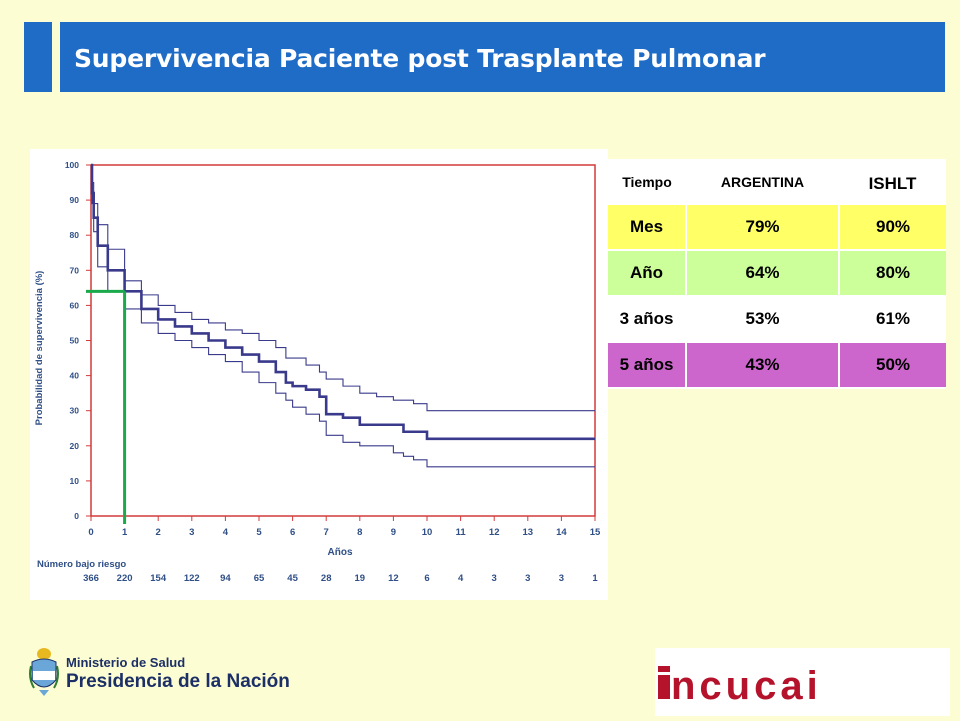 The width and height of the screenshot is (960, 721). Describe the element at coordinates (75, 270) in the screenshot. I see `y-tick-label: 70` at that location.